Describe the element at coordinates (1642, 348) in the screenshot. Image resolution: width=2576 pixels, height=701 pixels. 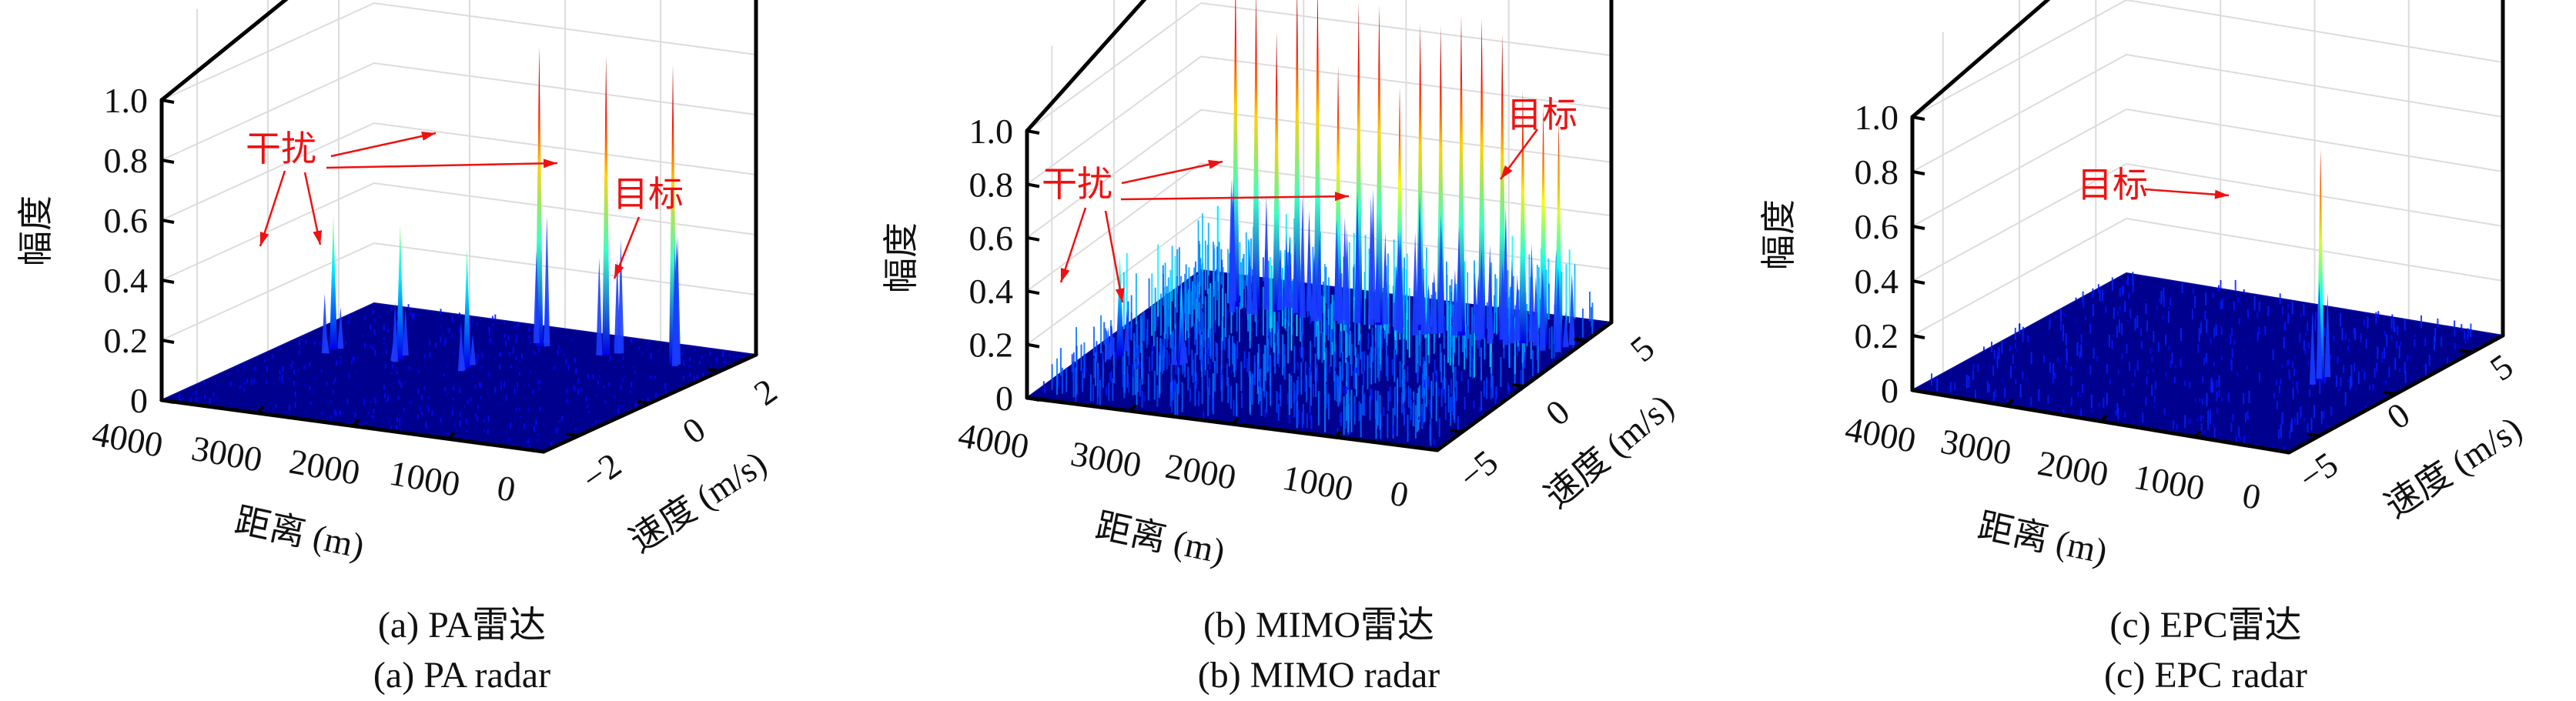
I see `panel-b-y-tick-5: 5` at that location.